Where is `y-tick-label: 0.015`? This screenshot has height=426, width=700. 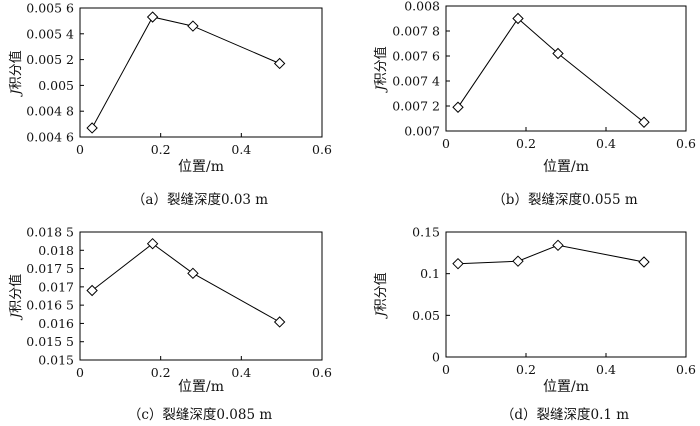 y-tick-label: 0.015 is located at coordinates (56, 360).